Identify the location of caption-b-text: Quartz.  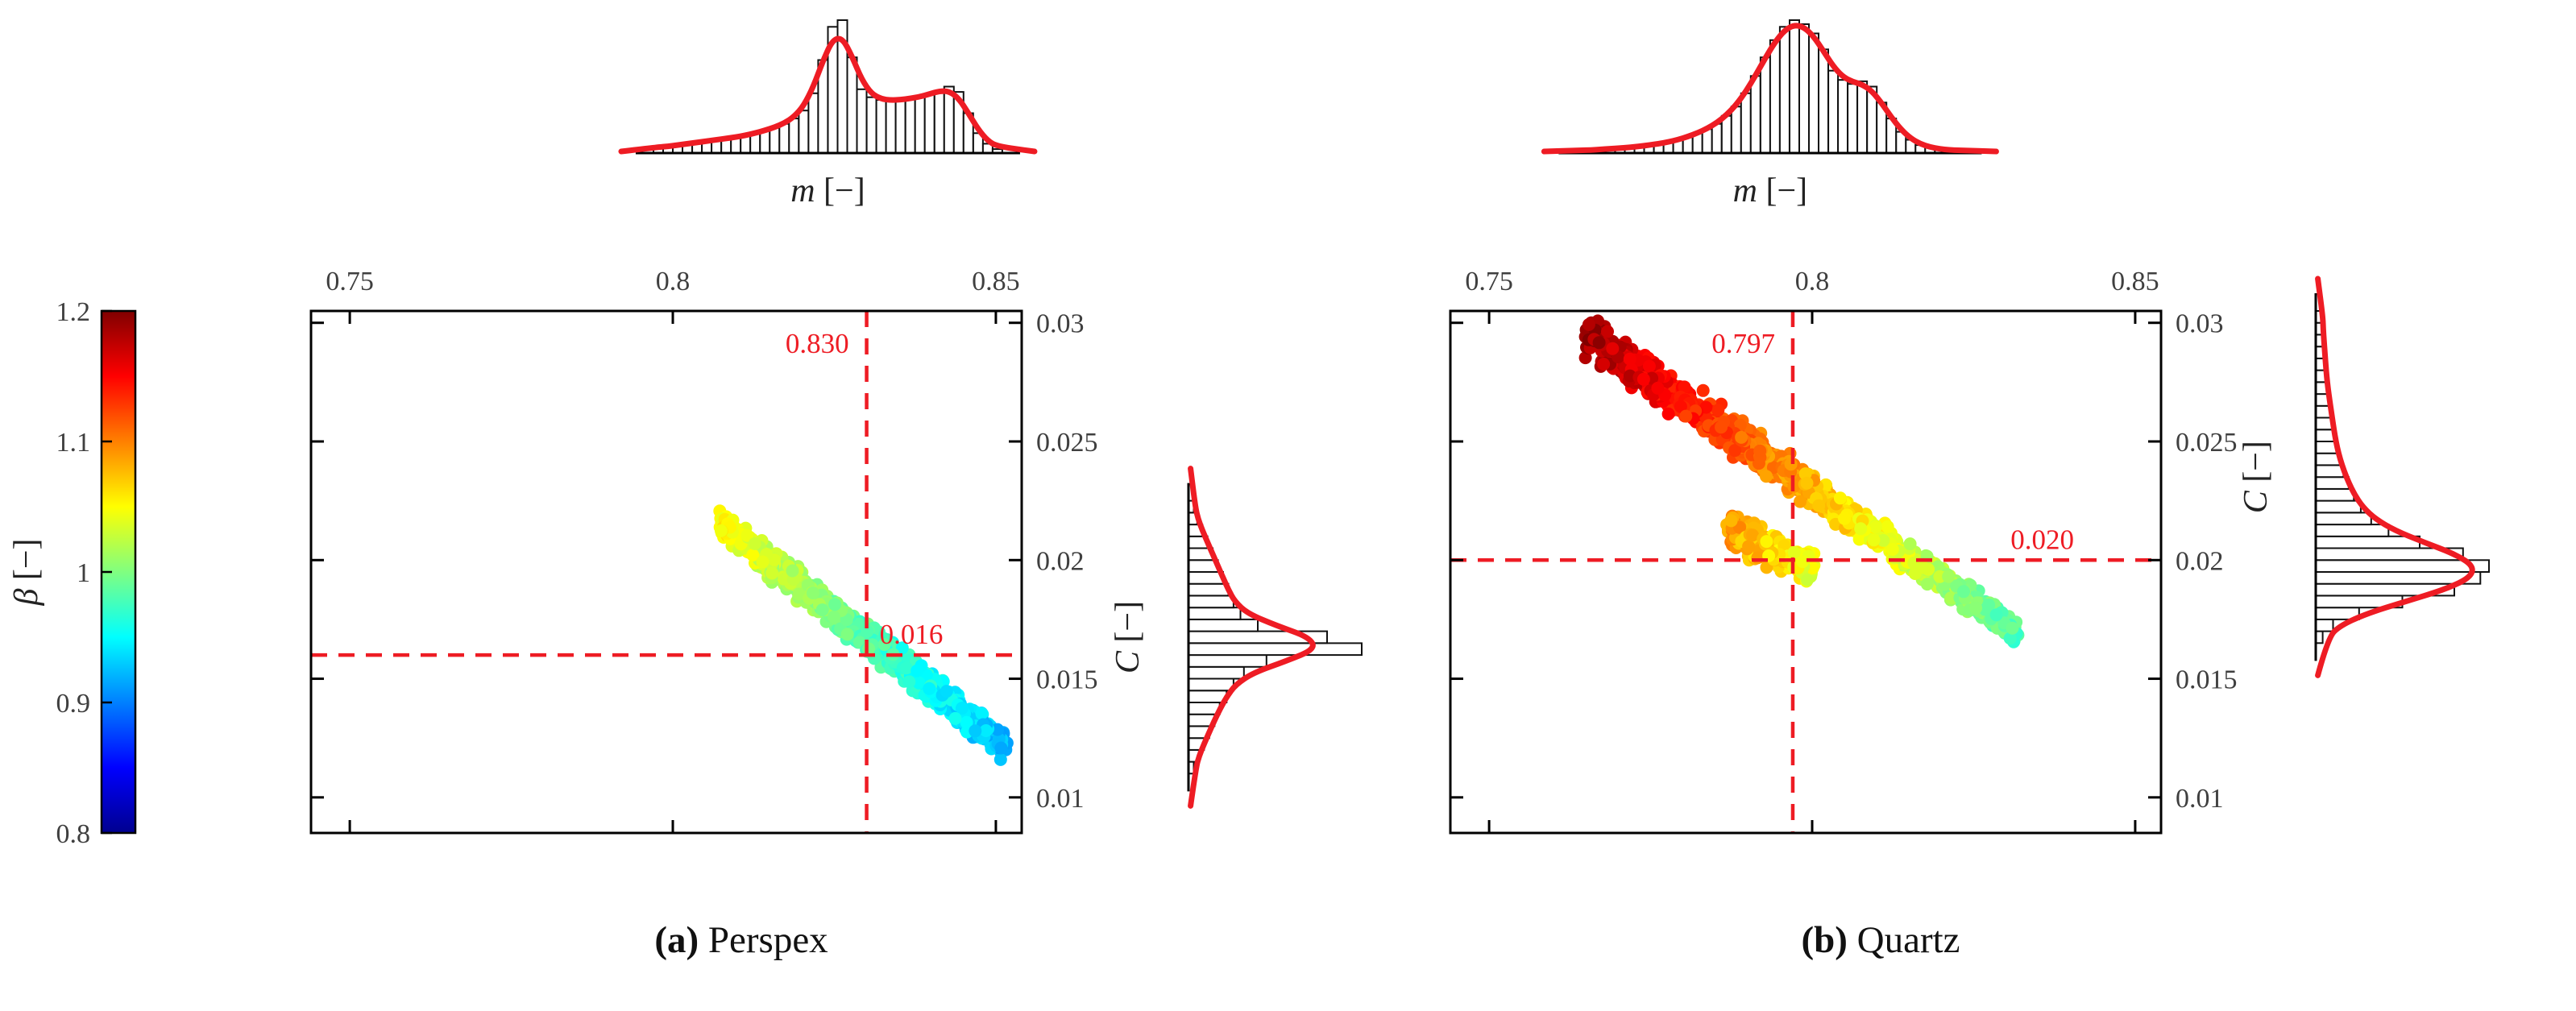
(1903, 940).